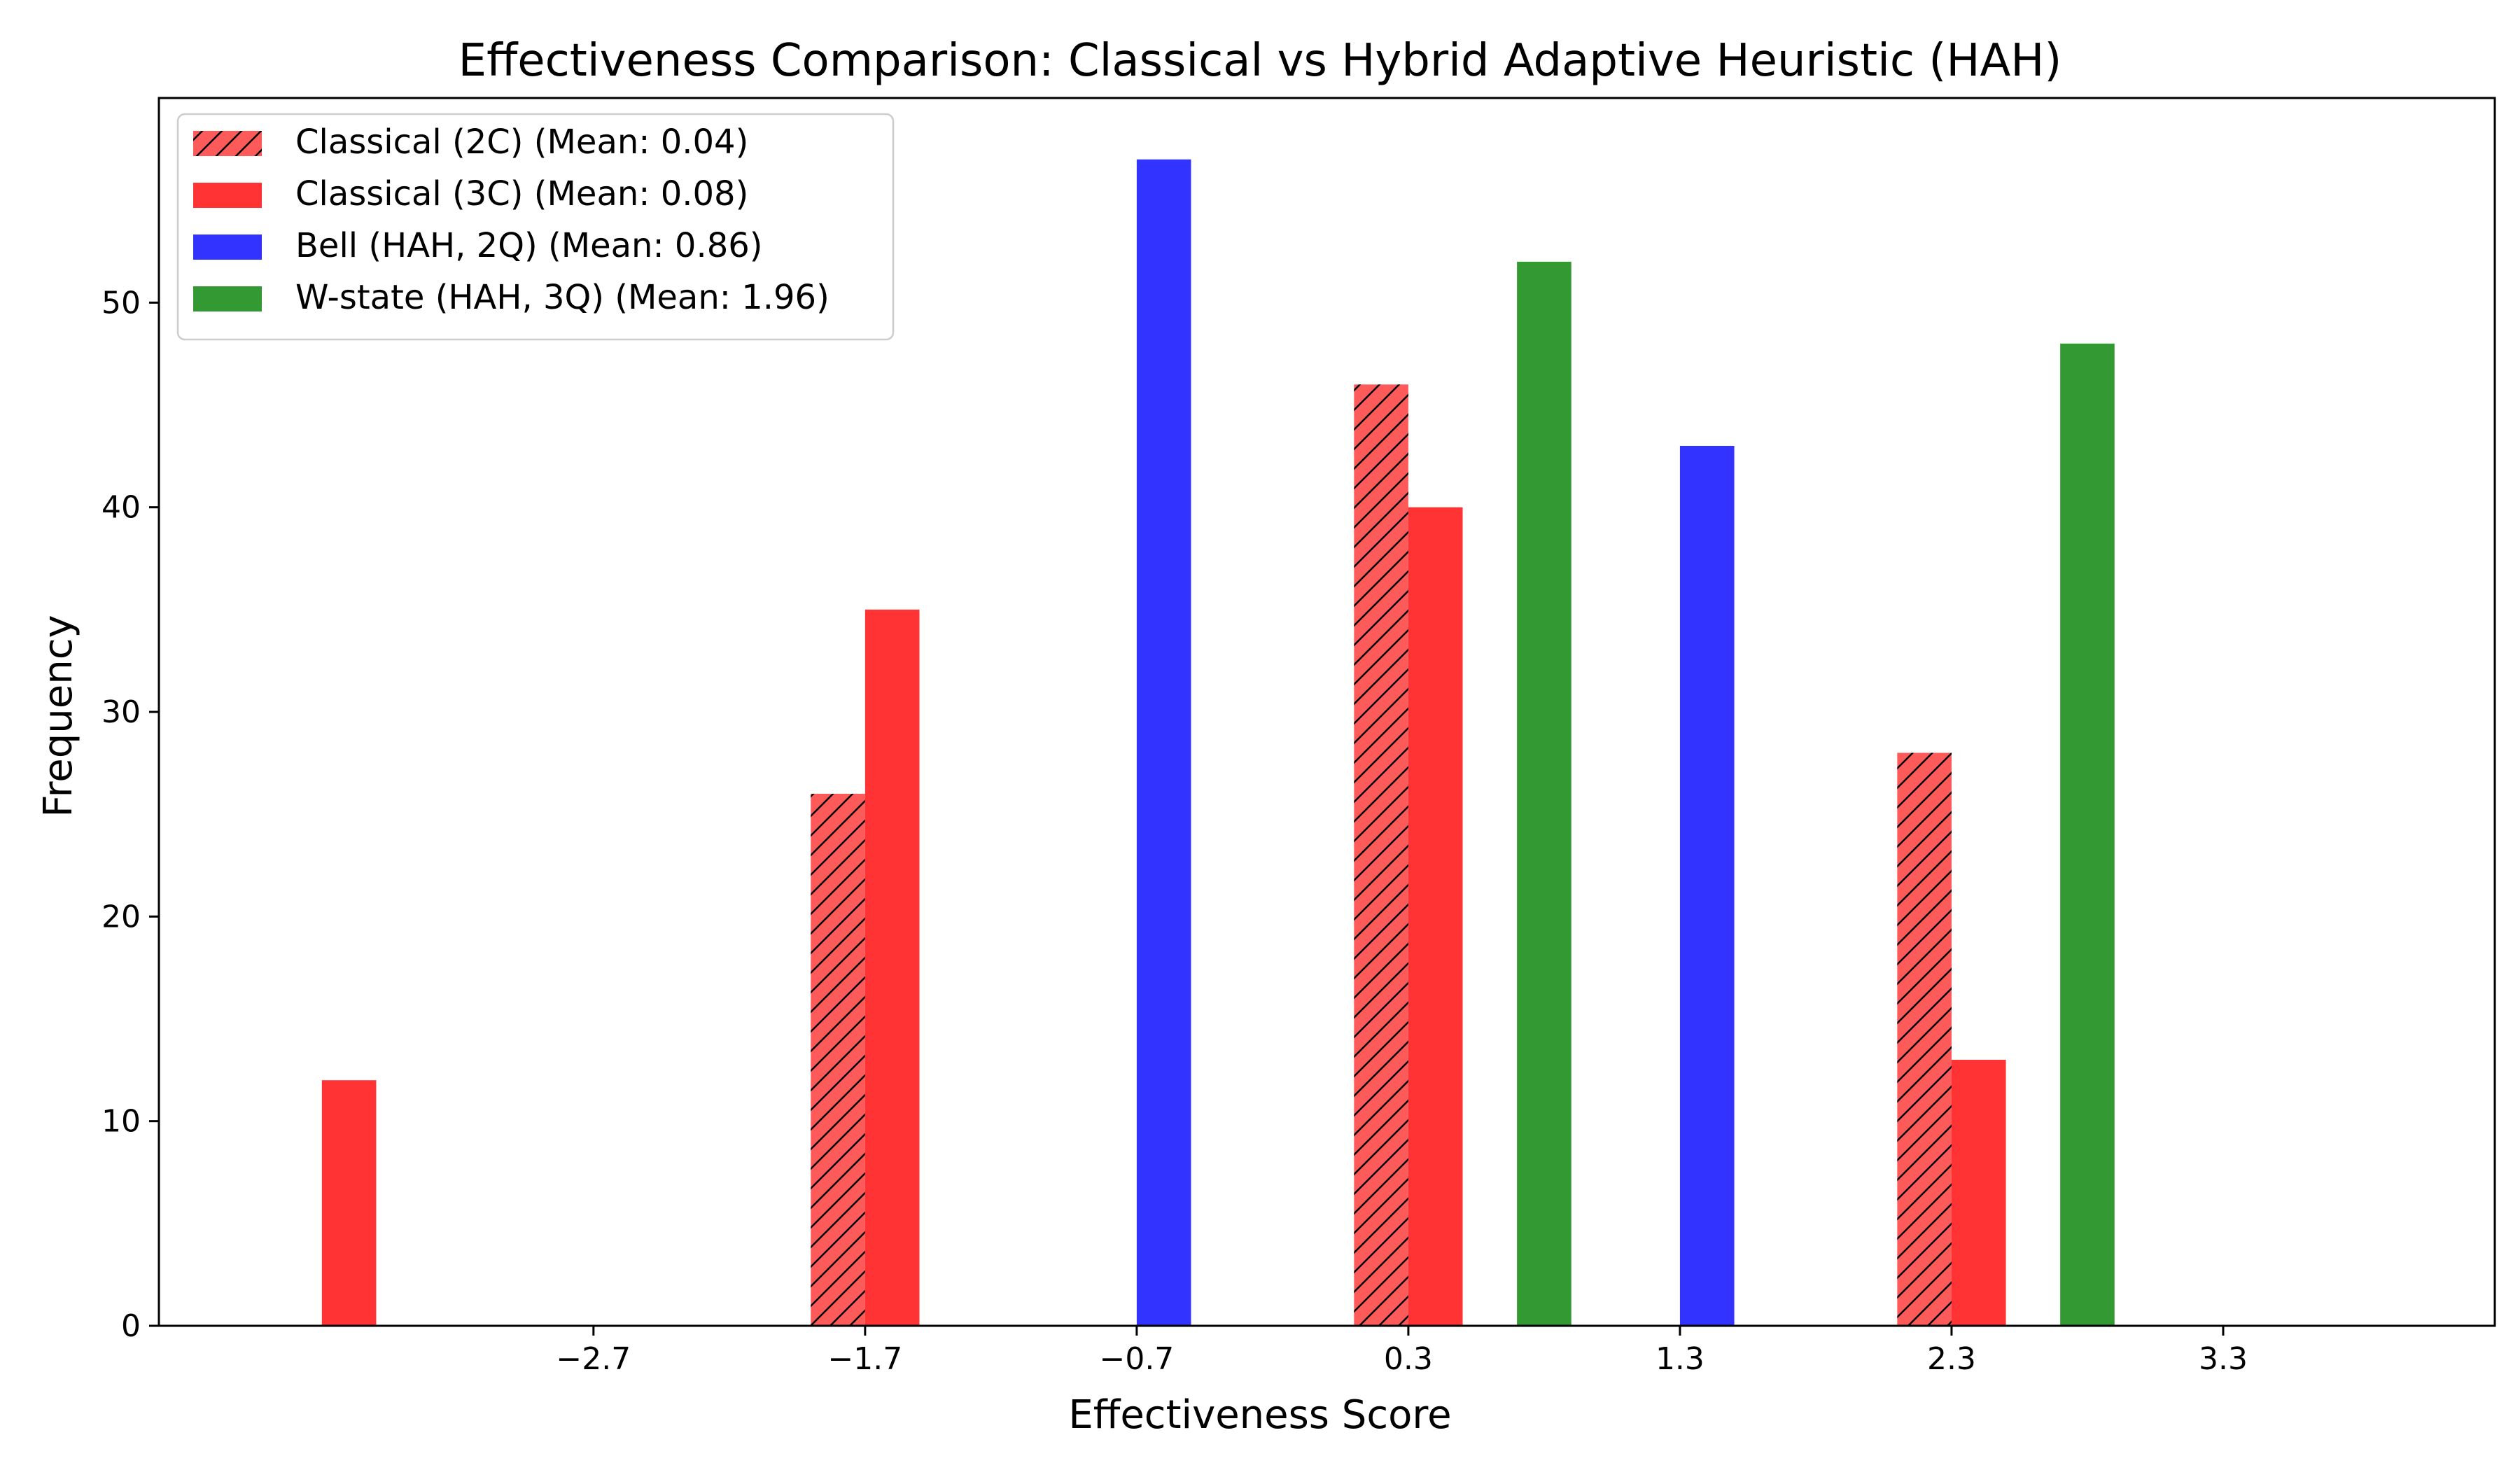 Image resolution: width=2520 pixels, height=1470 pixels. What do you see at coordinates (529, 245) in the screenshot?
I see `legend-label-3: Bell (HAH, 2Q) (Mean: 0.86)` at bounding box center [529, 245].